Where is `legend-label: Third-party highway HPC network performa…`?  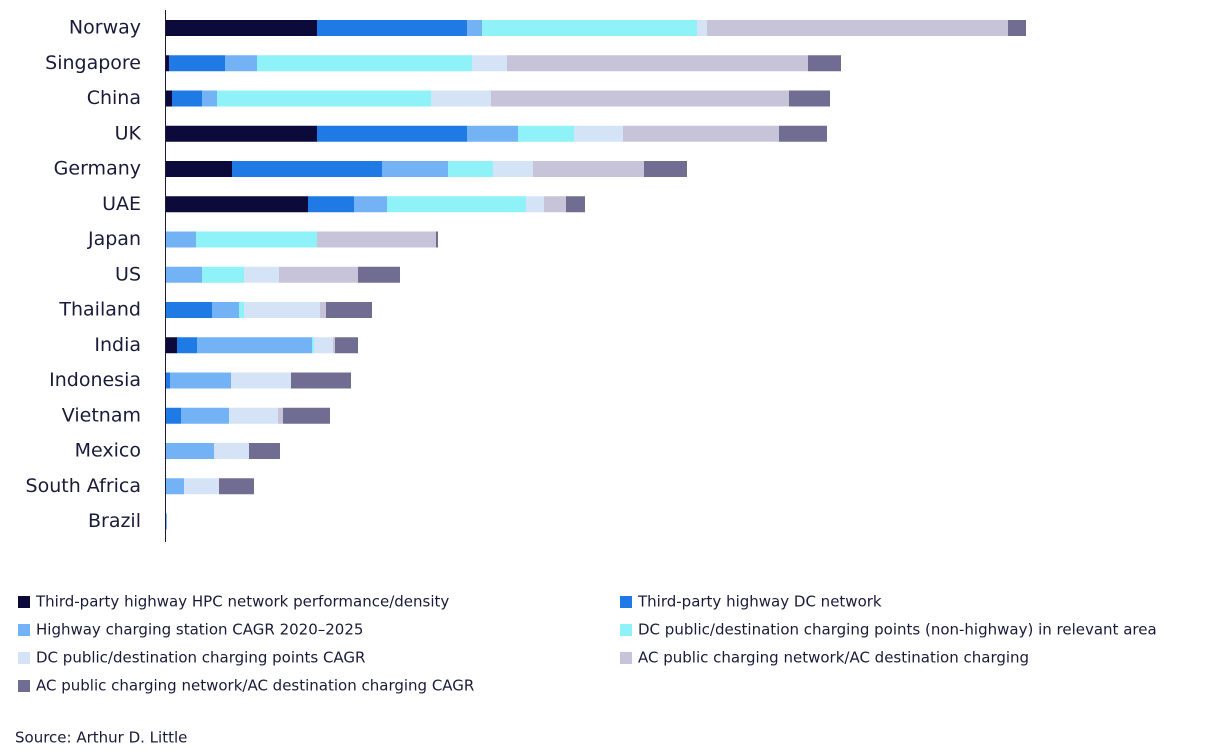 legend-label: Third-party highway HPC network performa… is located at coordinates (242, 602).